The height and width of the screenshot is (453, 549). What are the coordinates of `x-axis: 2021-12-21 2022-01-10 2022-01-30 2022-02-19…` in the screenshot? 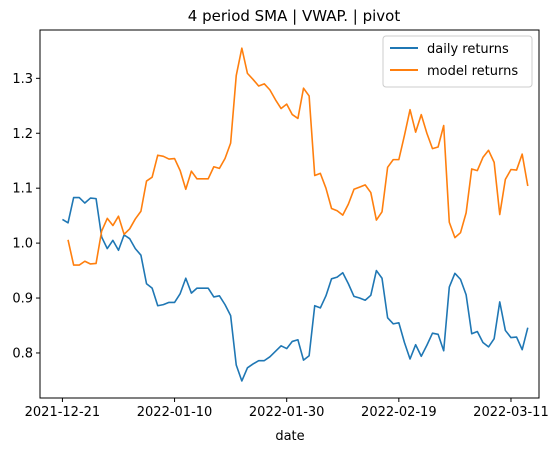 It's located at (287, 409).